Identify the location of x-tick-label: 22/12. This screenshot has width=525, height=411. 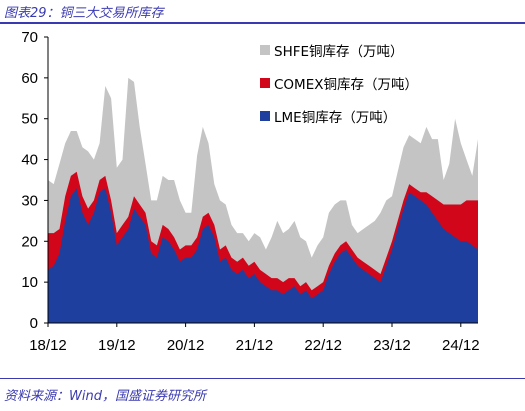
(323, 345).